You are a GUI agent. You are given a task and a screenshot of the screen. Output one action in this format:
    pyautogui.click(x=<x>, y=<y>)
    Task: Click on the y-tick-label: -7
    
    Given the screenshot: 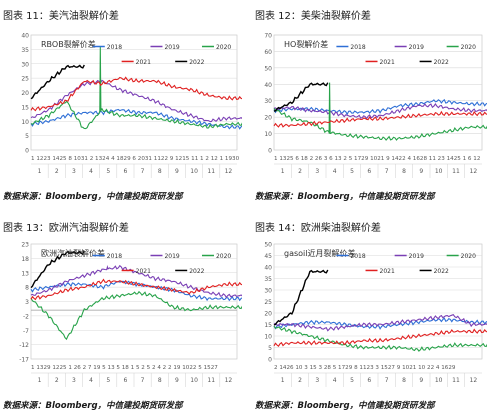 What is the action you would take?
    pyautogui.click(x=26, y=331)
    